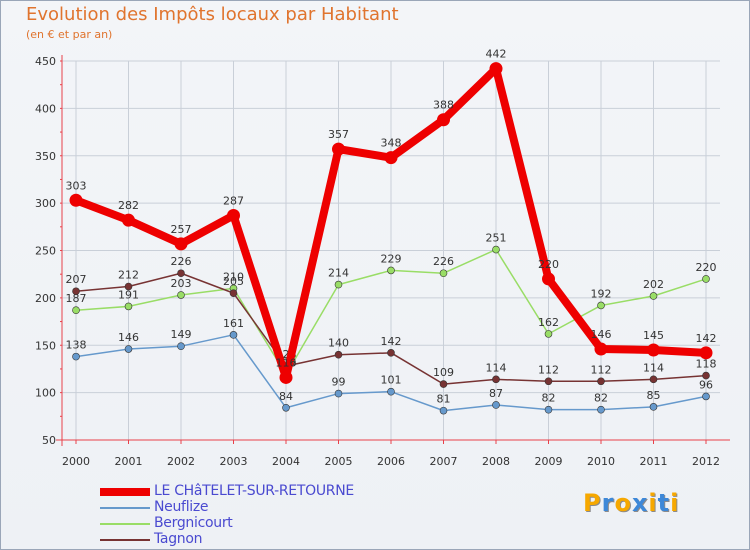  Describe the element at coordinates (69, 34) in the screenshot. I see `chart-subtitle: (en € et par an)` at that location.